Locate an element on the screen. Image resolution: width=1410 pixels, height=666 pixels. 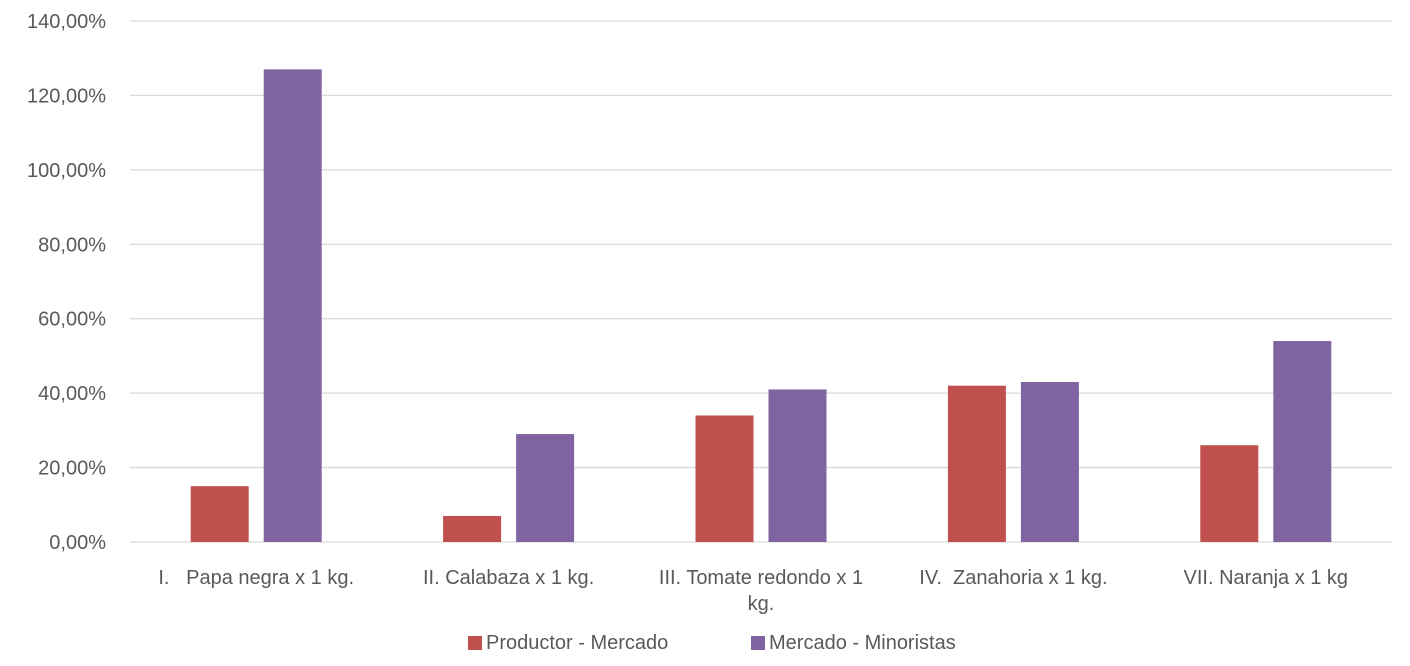
y-tick-label: 100,00% is located at coordinates (66, 171).